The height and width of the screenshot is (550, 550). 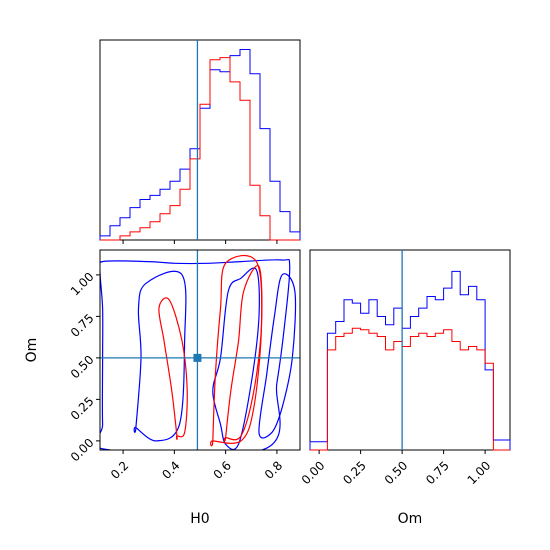 I want to click on y-axis-label-om: Om, so click(x=32, y=350).